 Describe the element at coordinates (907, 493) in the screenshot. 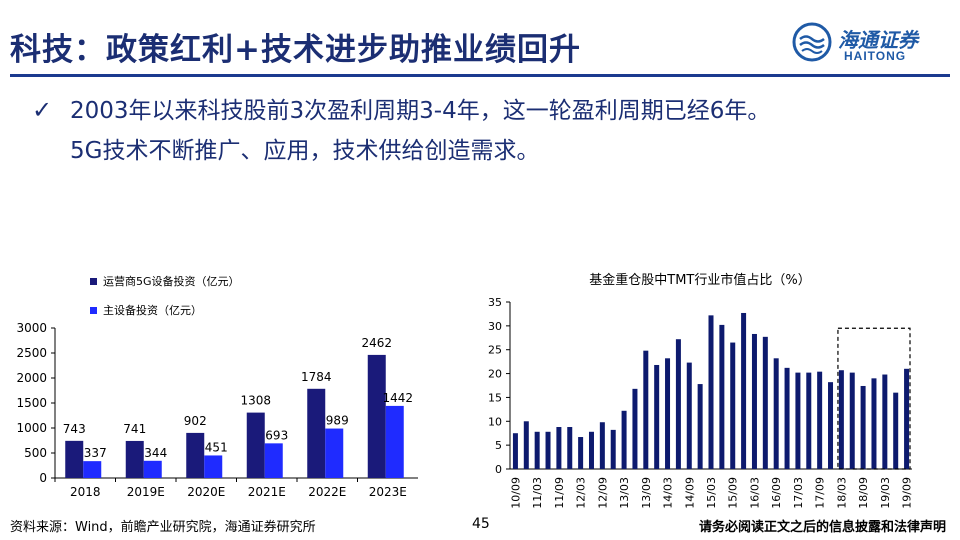

I see `x-tick-label: 19/09` at that location.